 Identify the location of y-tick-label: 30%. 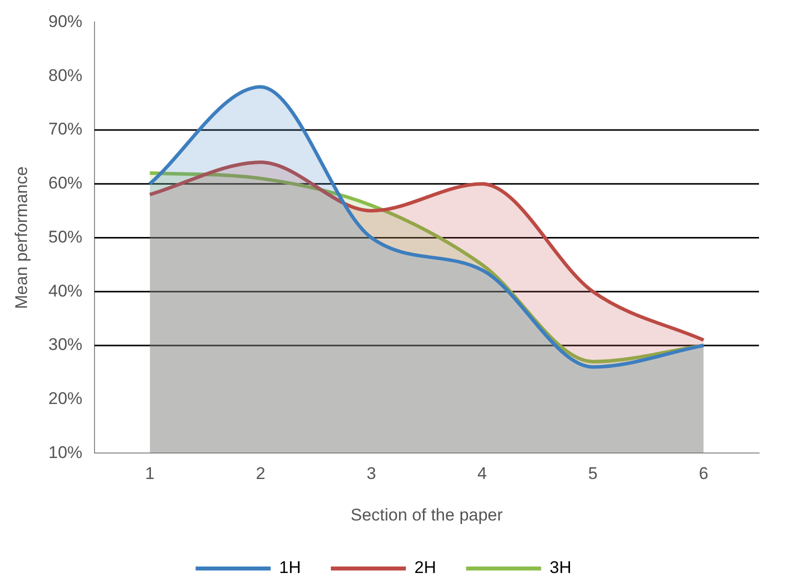
(65, 344).